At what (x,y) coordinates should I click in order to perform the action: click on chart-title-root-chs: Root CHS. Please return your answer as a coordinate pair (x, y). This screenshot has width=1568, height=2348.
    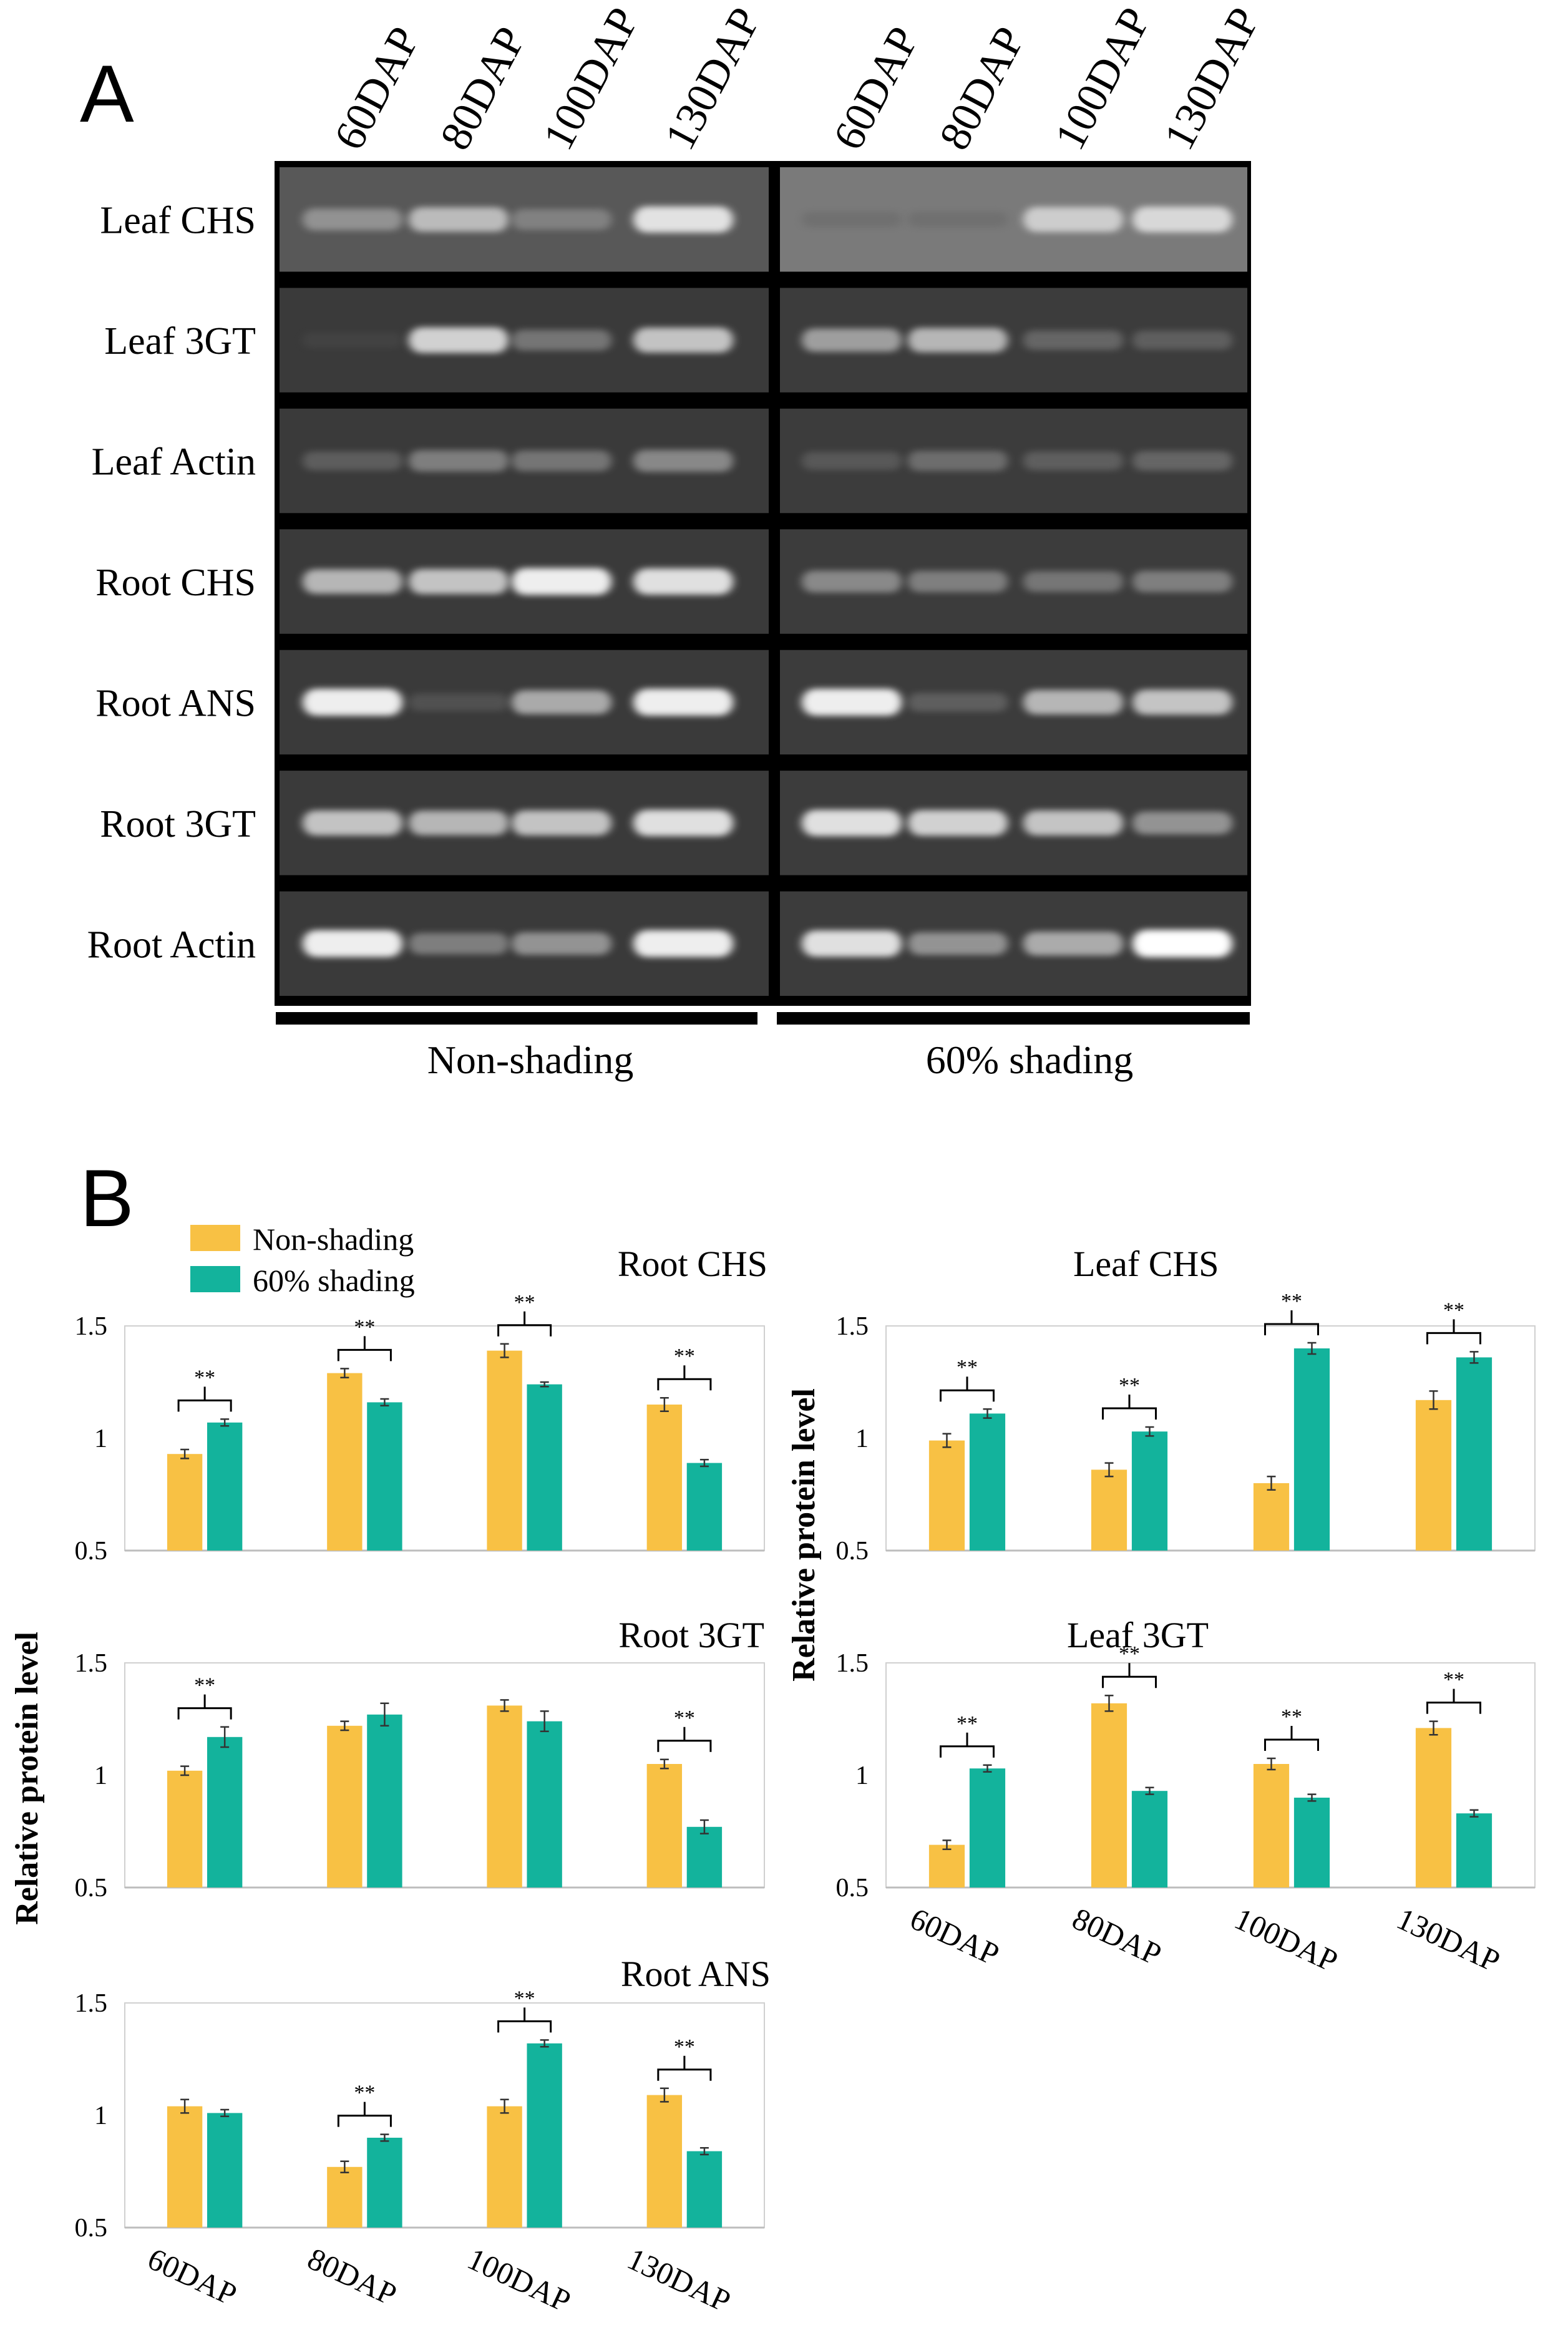
    Looking at the image, I should click on (693, 1264).